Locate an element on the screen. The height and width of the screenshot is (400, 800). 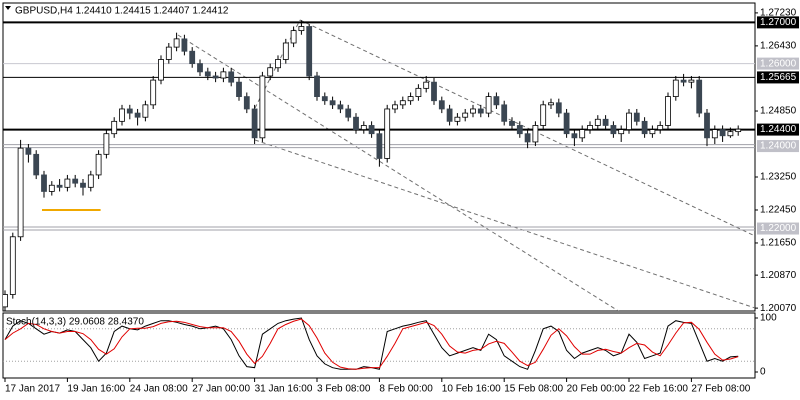
x-tick-label: 20 Feb 00:00 is located at coordinates (596, 389).